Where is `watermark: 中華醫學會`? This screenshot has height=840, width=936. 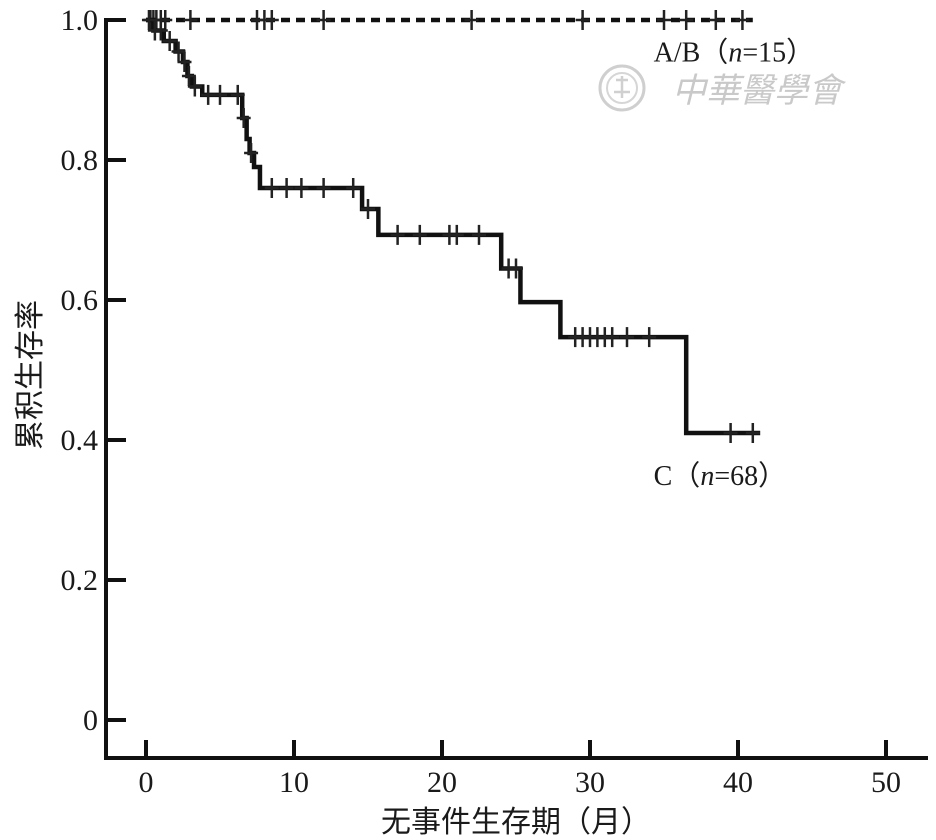
watermark: 中華醫學會 is located at coordinates (722, 88).